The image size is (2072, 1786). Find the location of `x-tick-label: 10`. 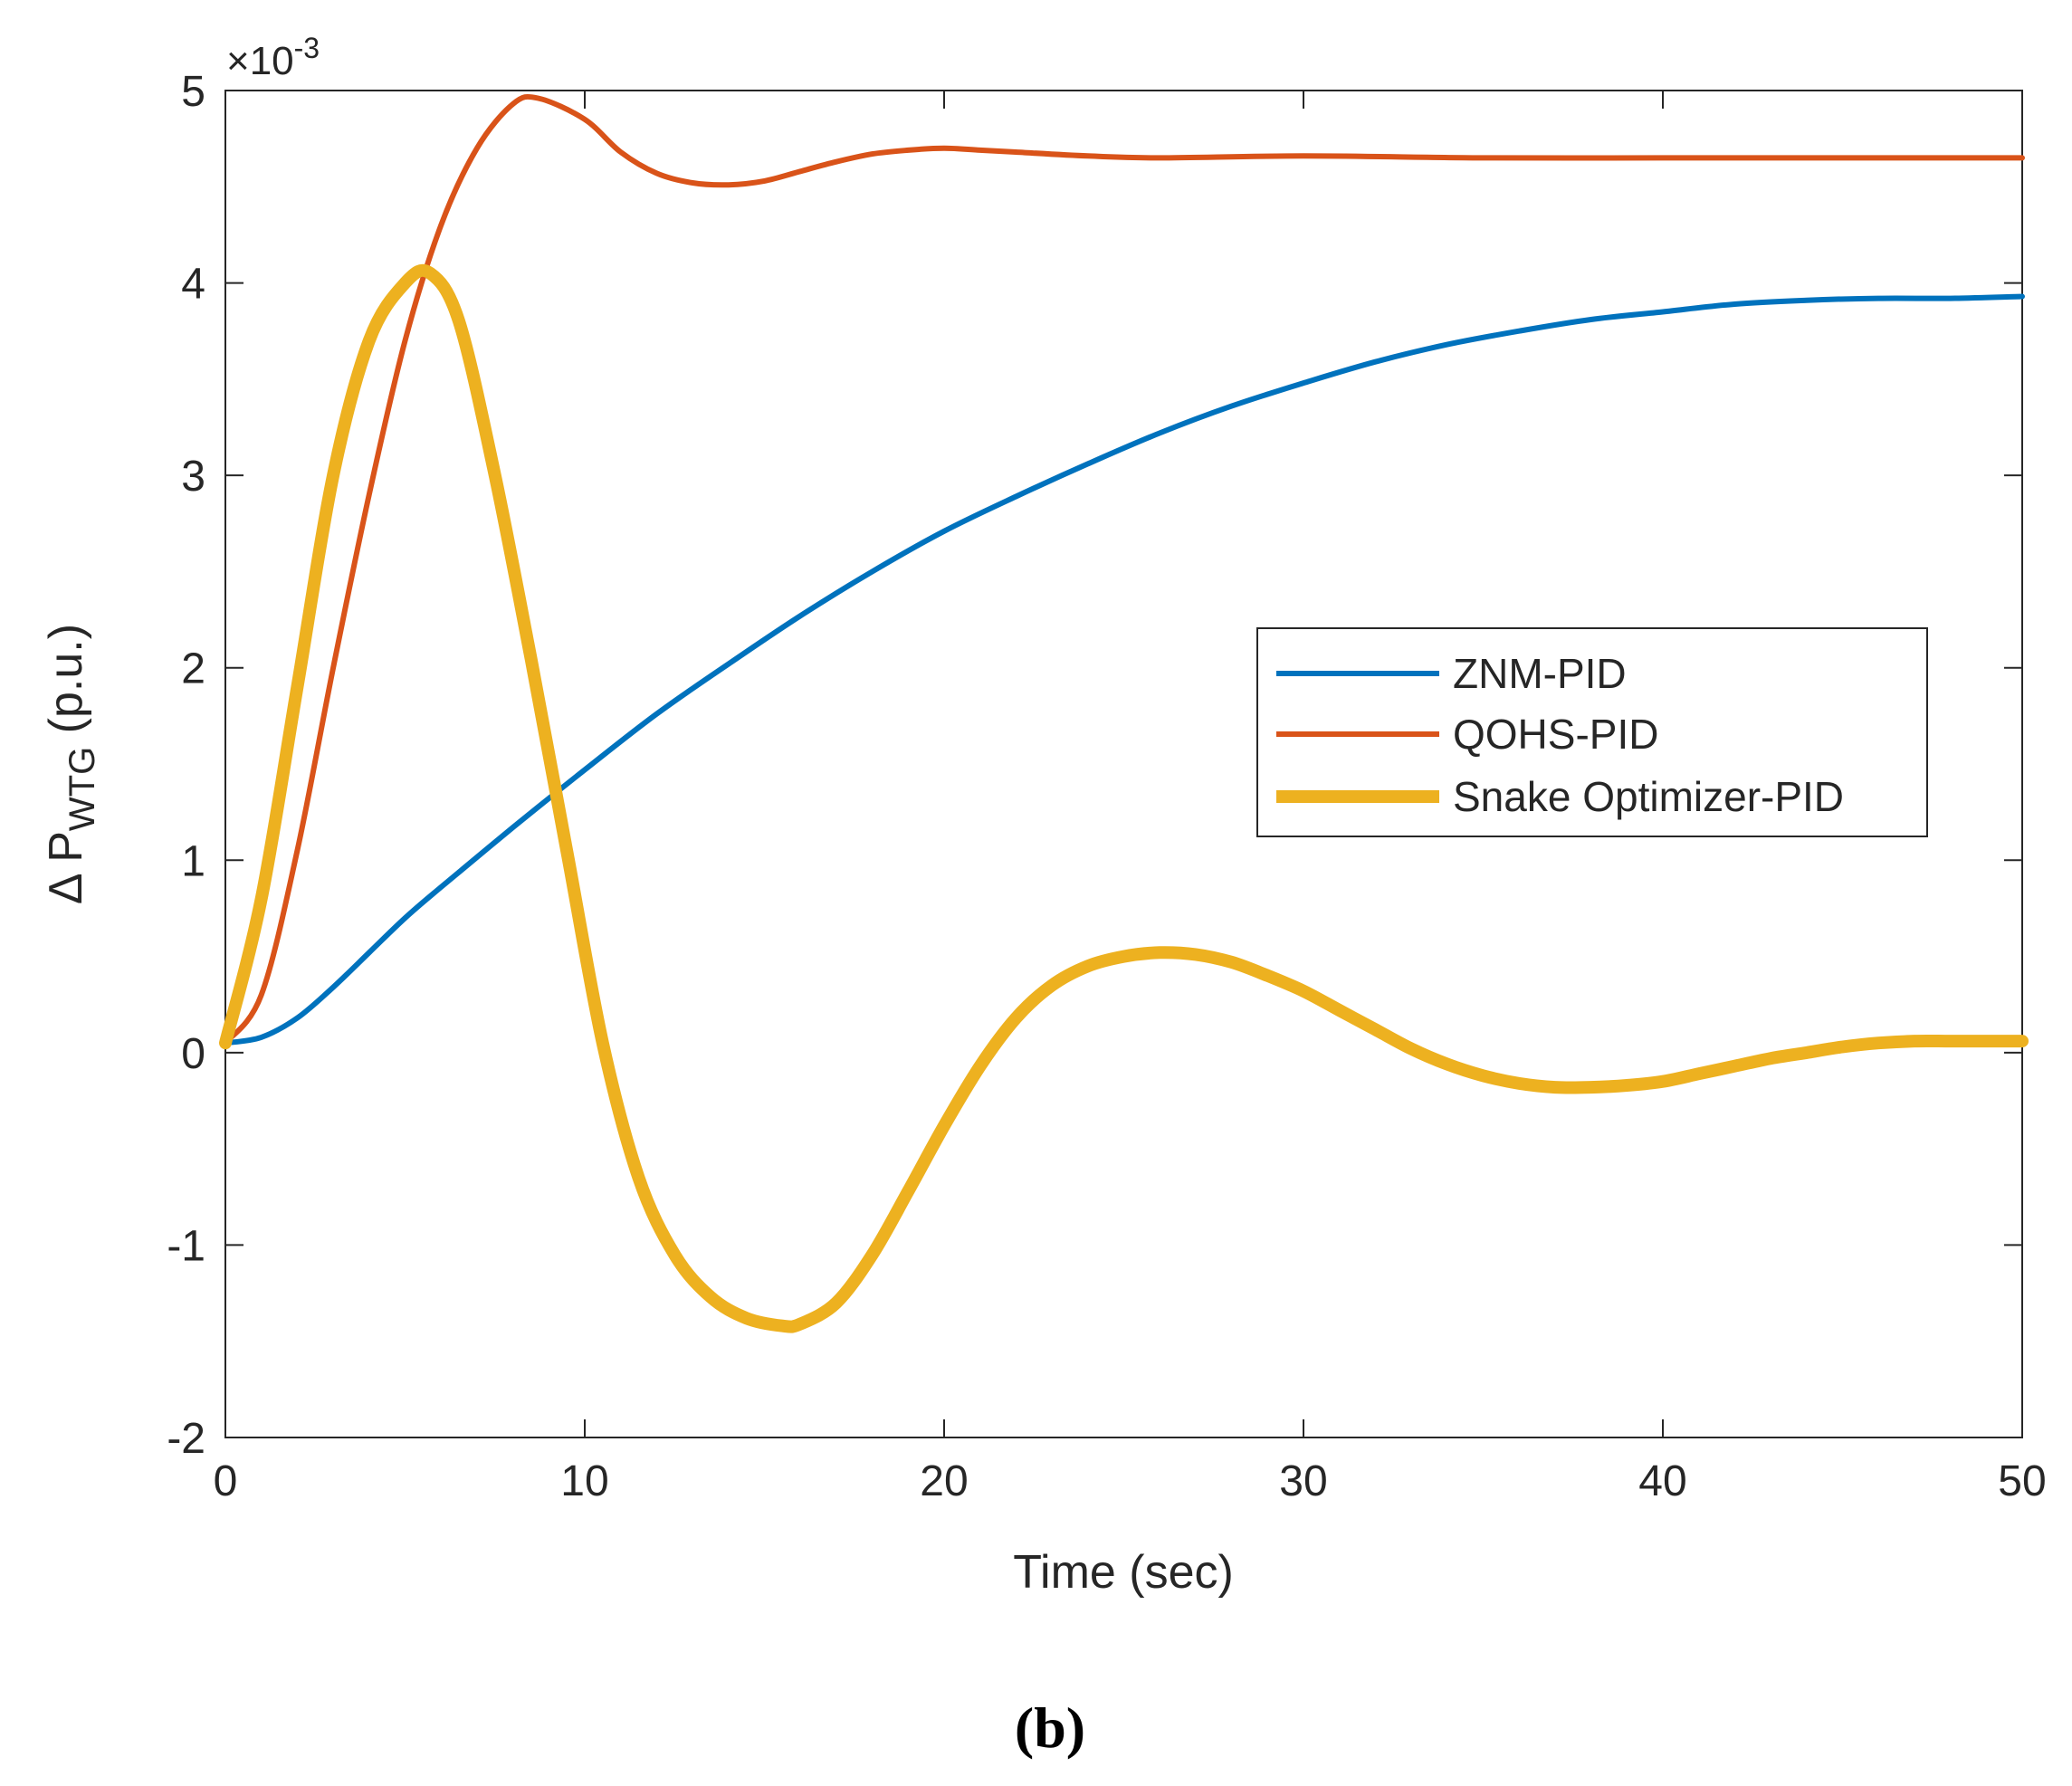

x-tick-label: 10 is located at coordinates (584, 1481).